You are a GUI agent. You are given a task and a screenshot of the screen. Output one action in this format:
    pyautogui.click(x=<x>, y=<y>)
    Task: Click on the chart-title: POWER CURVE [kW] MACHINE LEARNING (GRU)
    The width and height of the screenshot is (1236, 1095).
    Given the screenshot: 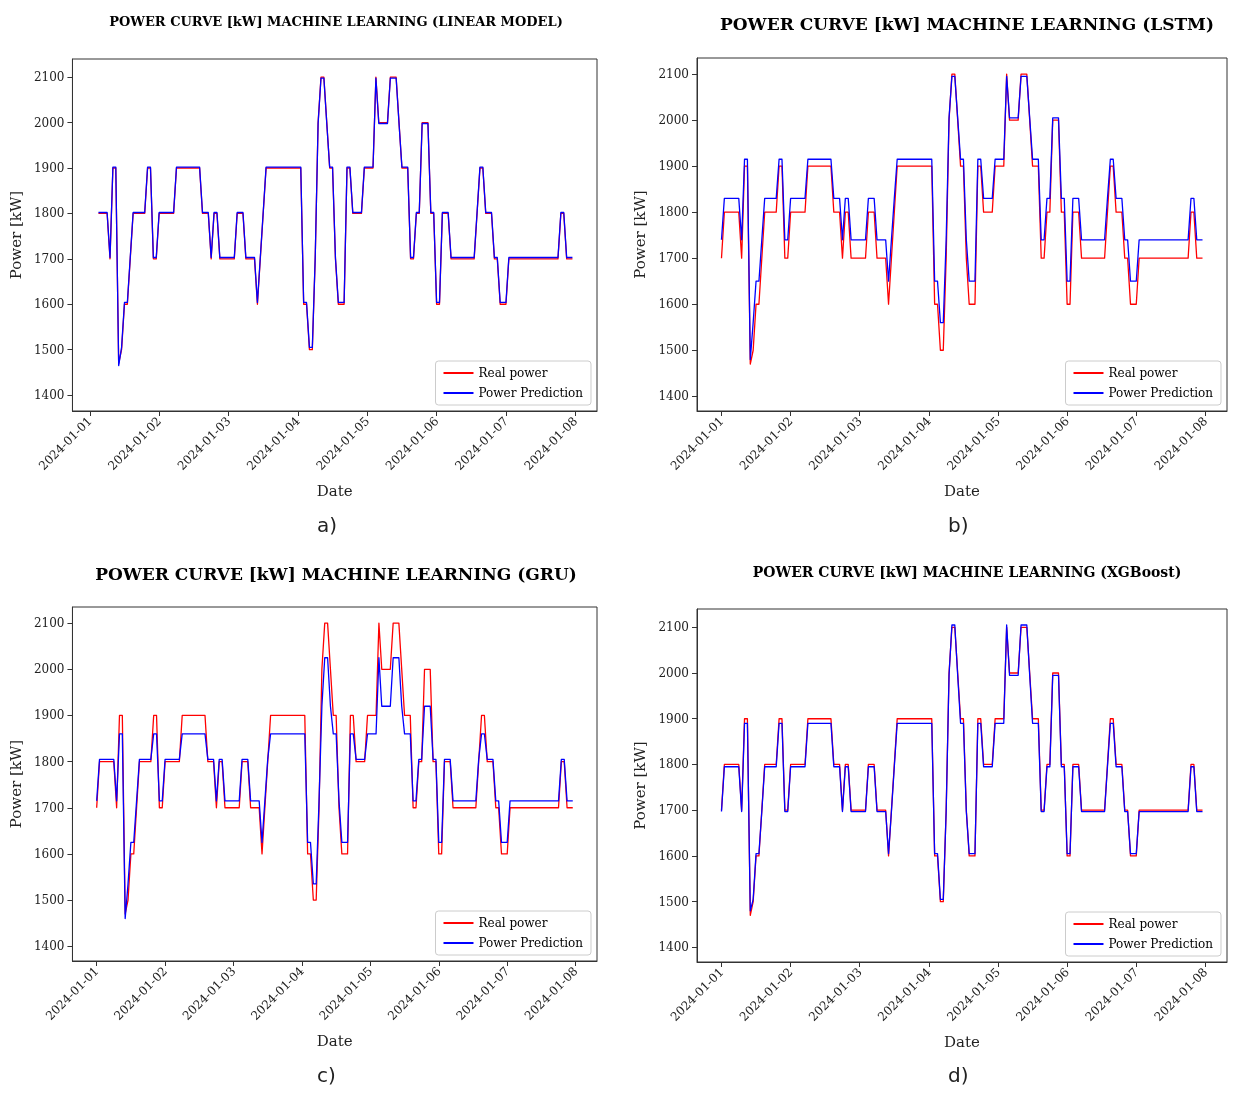 What is the action you would take?
    pyautogui.click(x=336, y=573)
    